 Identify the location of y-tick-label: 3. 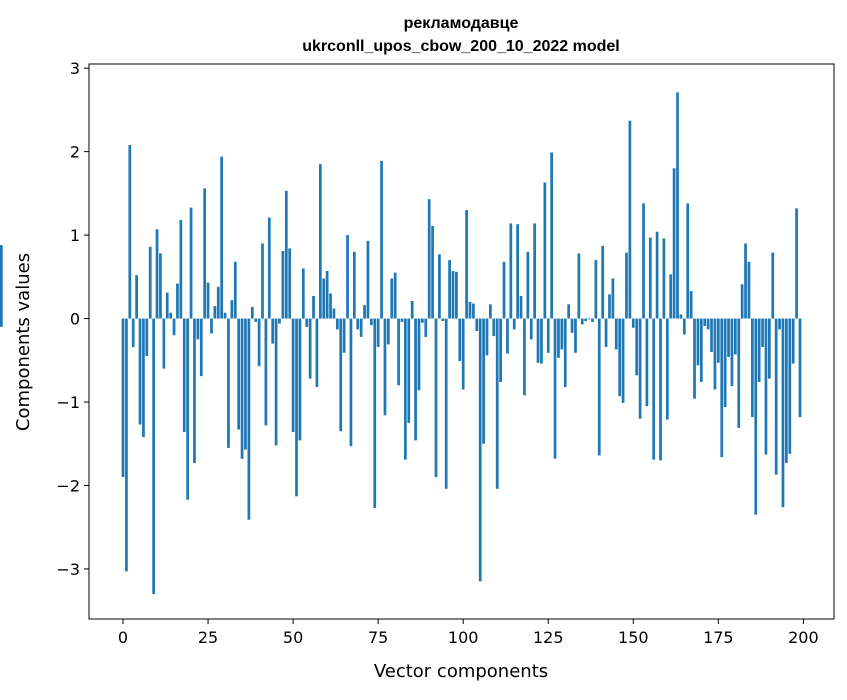
(75, 68).